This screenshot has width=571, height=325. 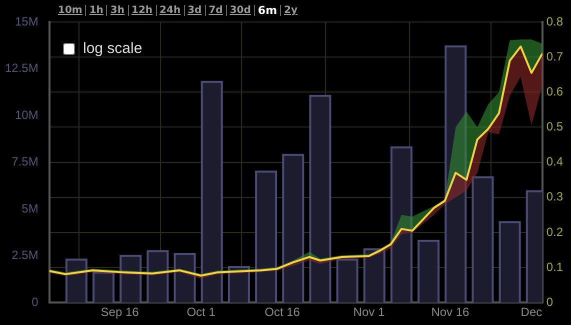 What do you see at coordinates (555, 56) in the screenshot?
I see `y2-tick-label: 0.7` at bounding box center [555, 56].